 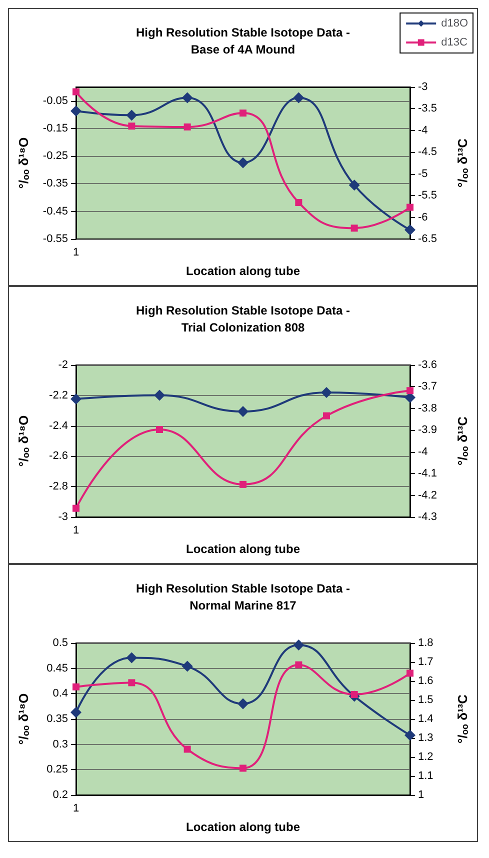 I want to click on y2-tick-label: -3.8, so click(x=427, y=408).